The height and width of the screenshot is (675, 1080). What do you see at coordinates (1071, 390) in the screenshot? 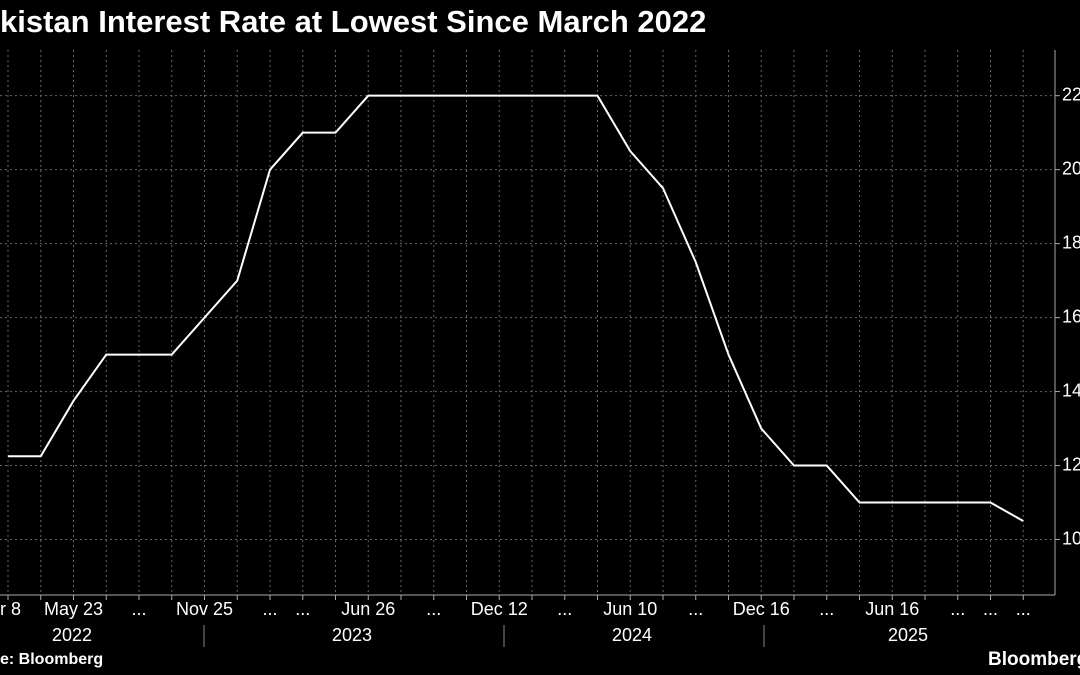
I see `y-tick-label: 14` at bounding box center [1071, 390].